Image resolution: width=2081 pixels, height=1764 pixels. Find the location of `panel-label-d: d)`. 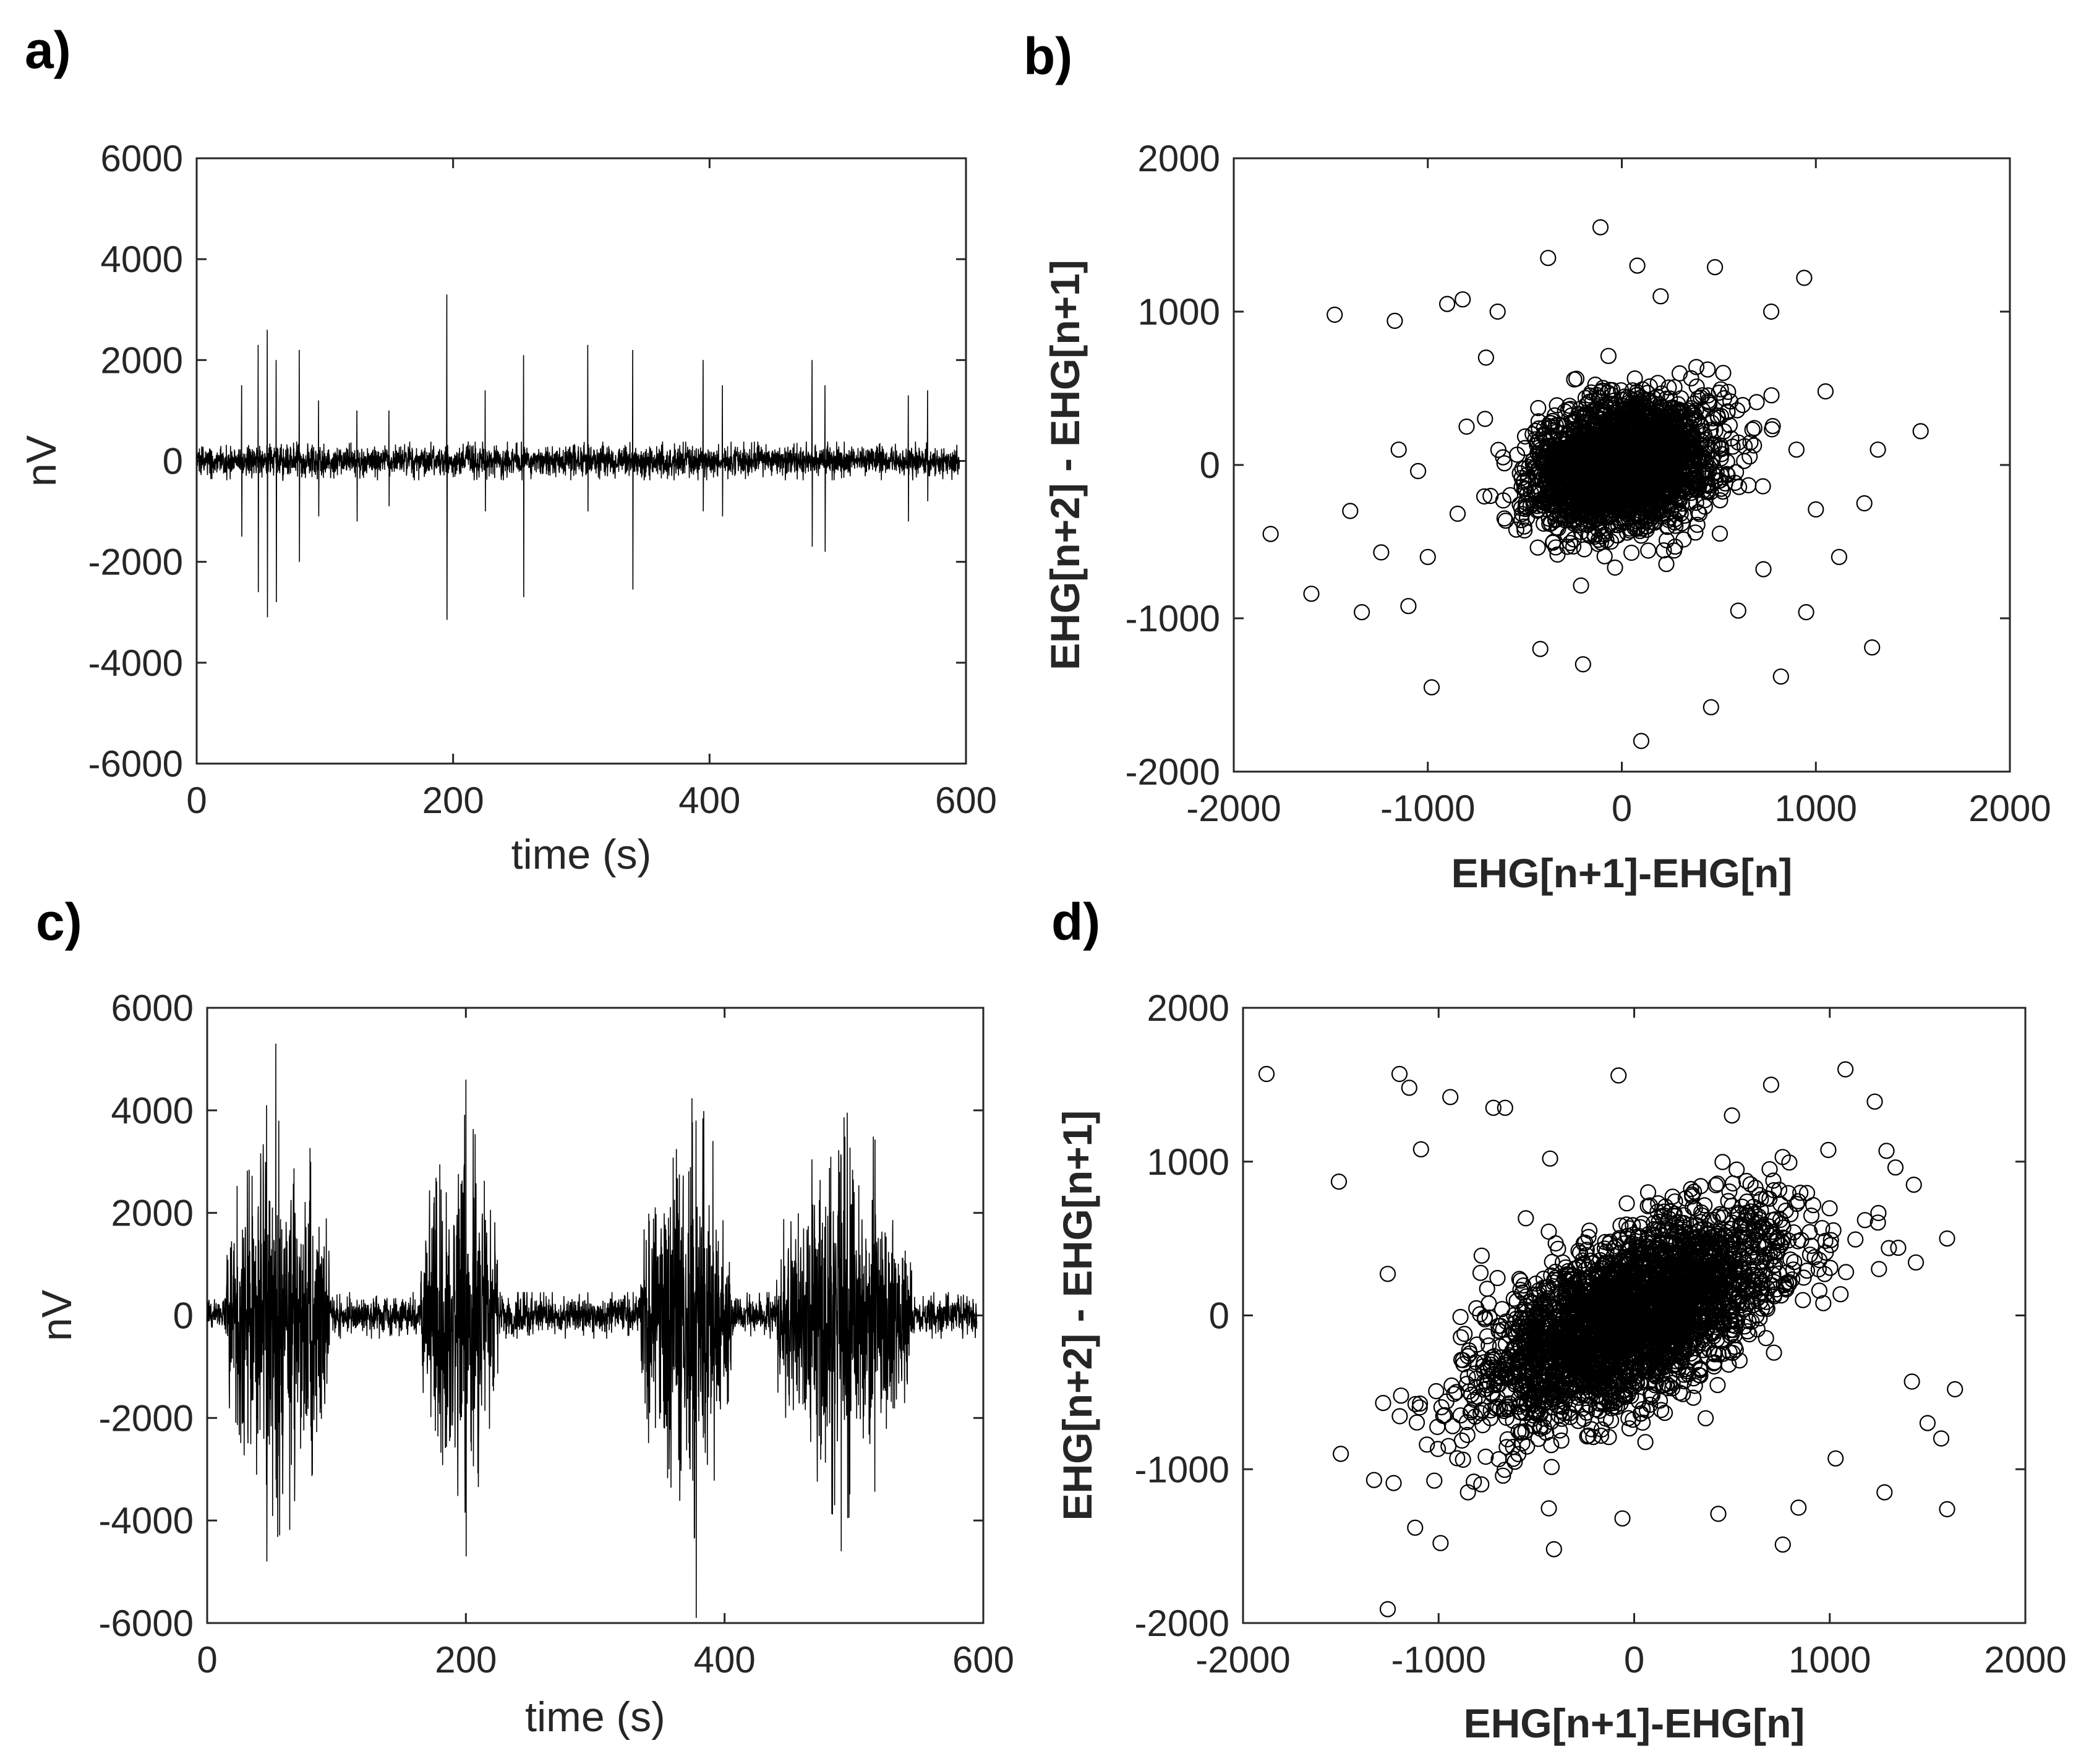

panel-label-d: d) is located at coordinates (1075, 922).